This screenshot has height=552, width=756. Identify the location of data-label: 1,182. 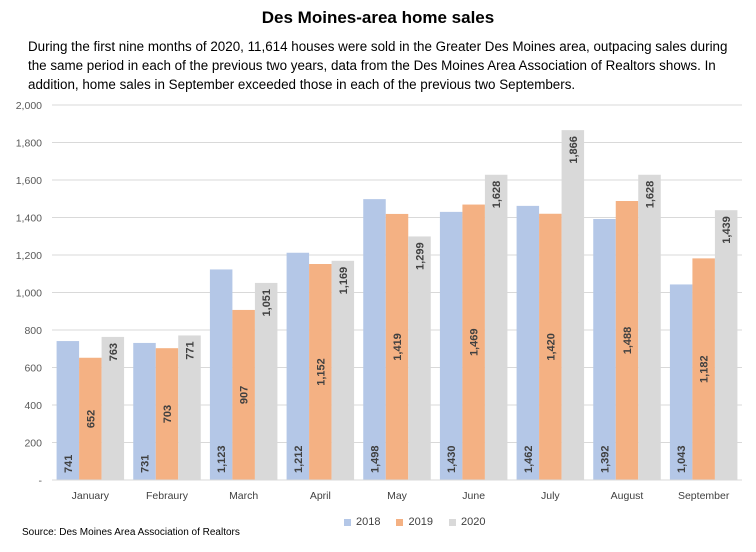
(705, 369).